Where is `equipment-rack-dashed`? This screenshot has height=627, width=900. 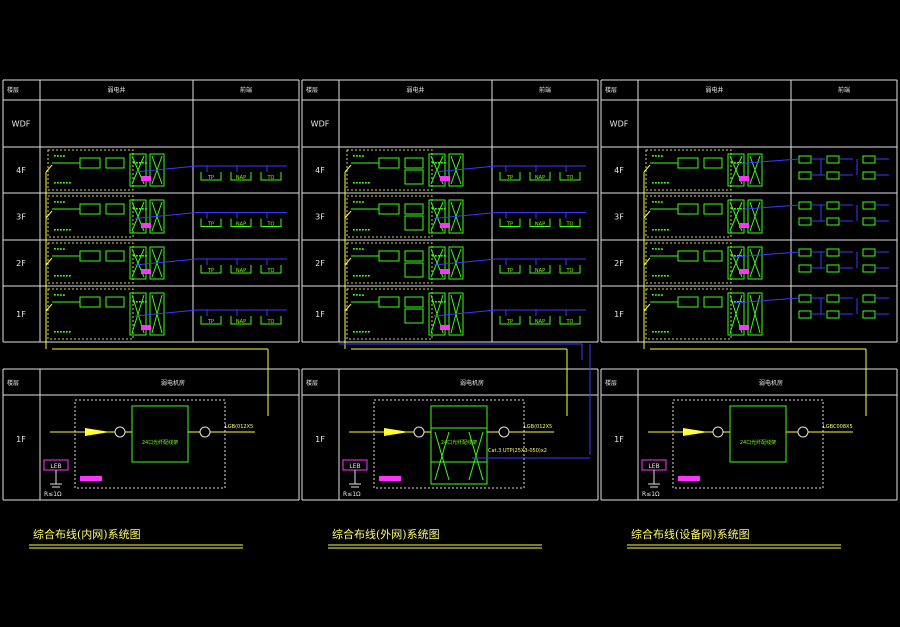
equipment-rack-dashed is located at coordinates (449, 444).